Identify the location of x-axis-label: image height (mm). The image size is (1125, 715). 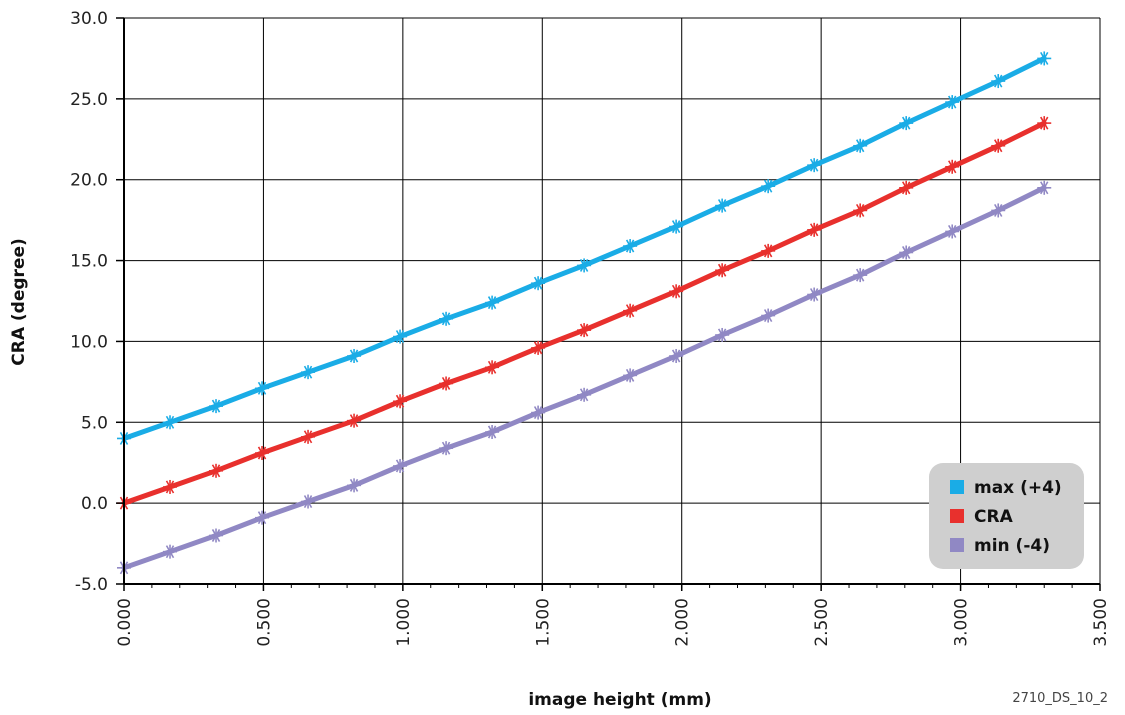
(619, 700).